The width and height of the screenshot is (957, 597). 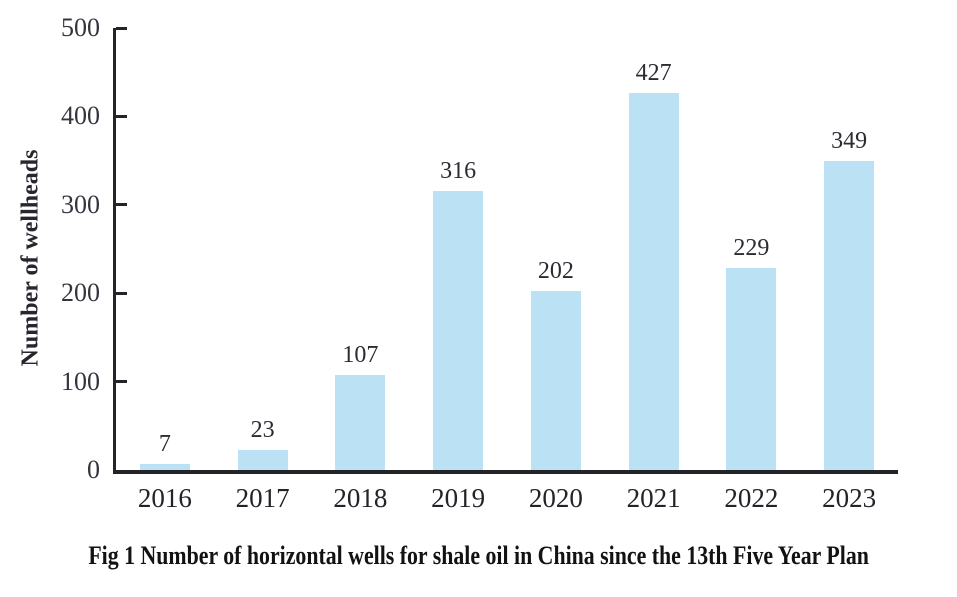 I want to click on bar-value-label: 202, so click(x=555, y=271).